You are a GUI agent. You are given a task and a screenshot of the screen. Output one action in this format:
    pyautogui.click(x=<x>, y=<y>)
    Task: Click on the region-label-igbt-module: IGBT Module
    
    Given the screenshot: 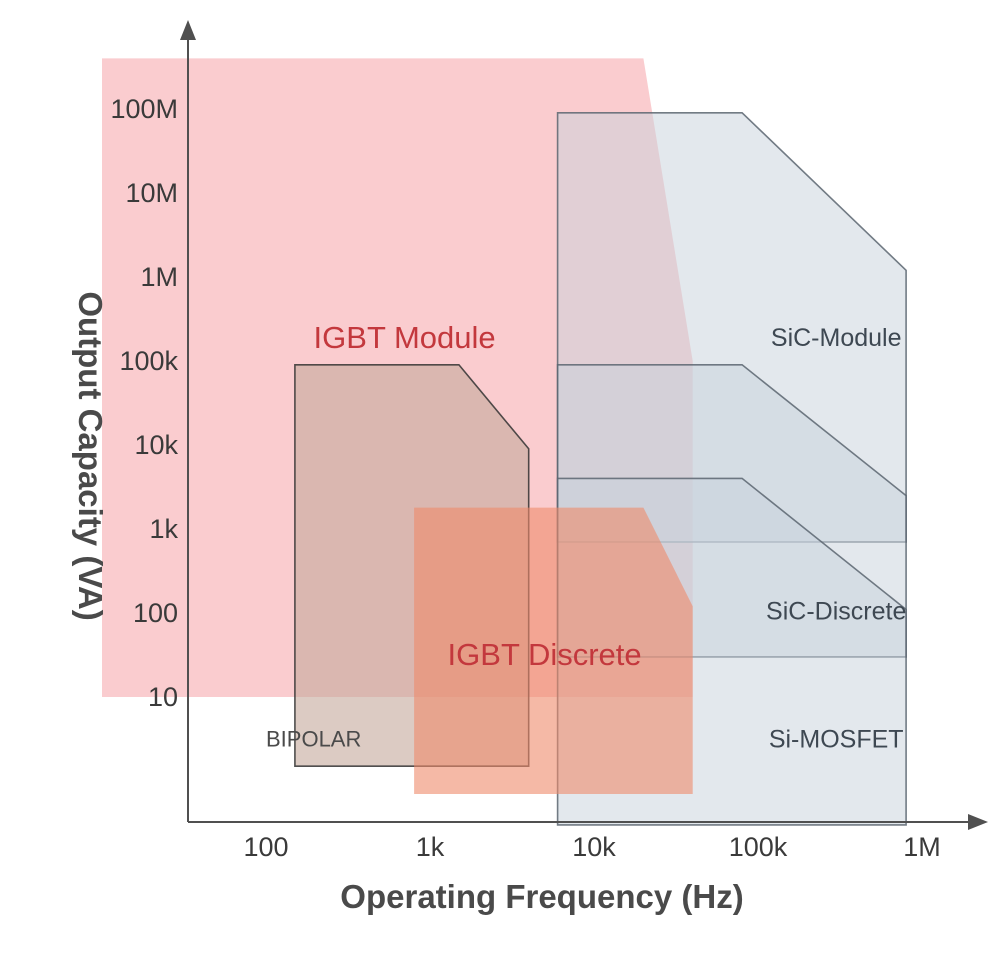 What is the action you would take?
    pyautogui.click(x=405, y=337)
    